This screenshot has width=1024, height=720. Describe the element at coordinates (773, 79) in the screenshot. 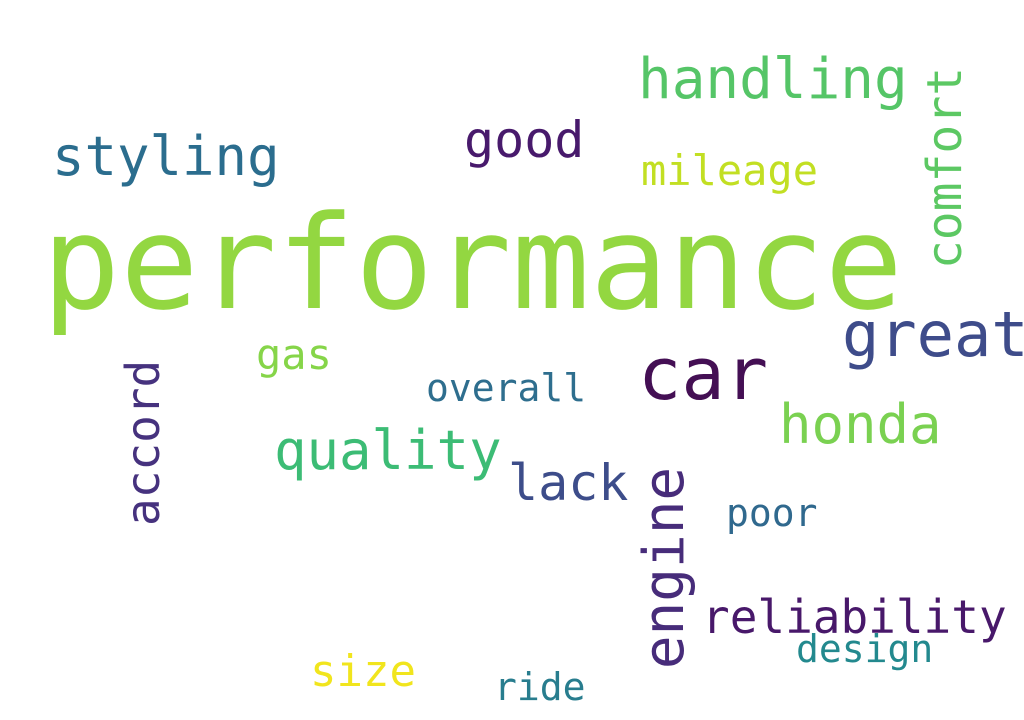

I see `word-handling: handling` at that location.